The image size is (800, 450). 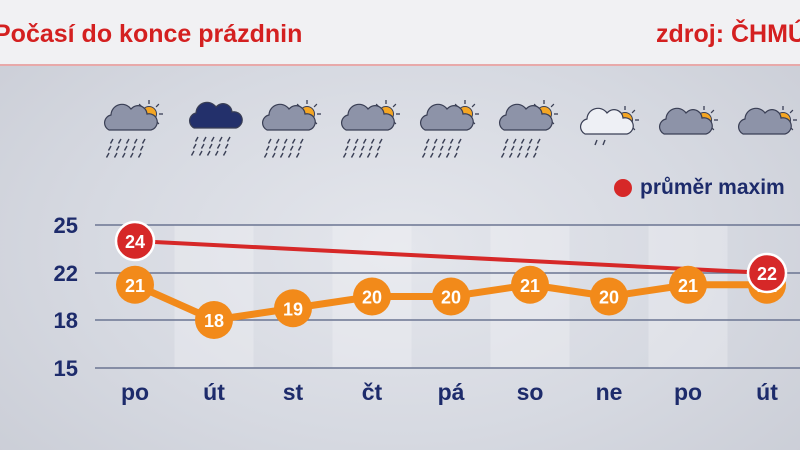 What do you see at coordinates (293, 392) in the screenshot?
I see `x-tick-label: st` at bounding box center [293, 392].